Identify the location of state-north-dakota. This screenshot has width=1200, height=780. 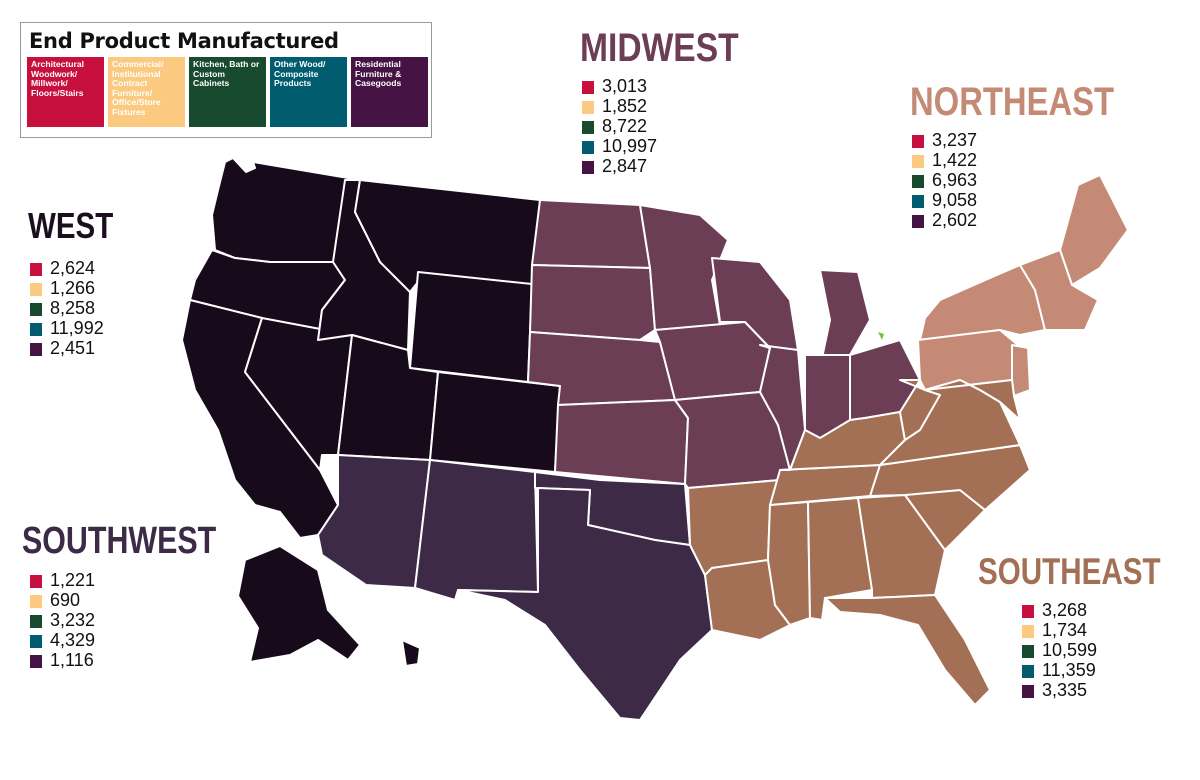
(591, 234).